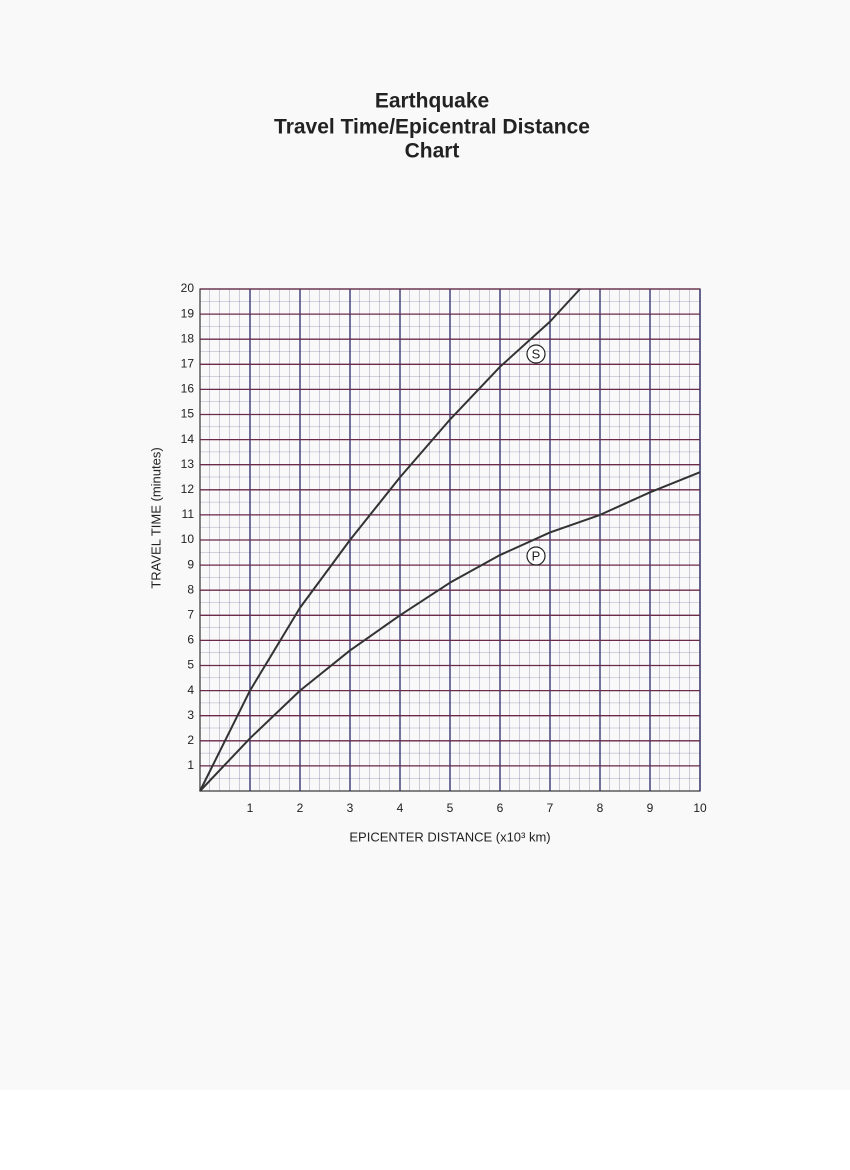 Image resolution: width=850 pixels, height=1170 pixels. Describe the element at coordinates (449, 836) in the screenshot. I see `x-axis-label: EPICENTER DISTANCE (x10³ km)` at that location.